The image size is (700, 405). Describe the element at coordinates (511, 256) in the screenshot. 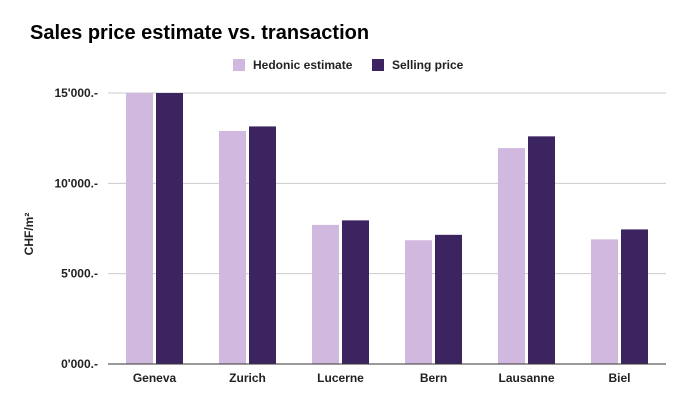

I see `bar-lausanne-hedonic-estimate` at that location.